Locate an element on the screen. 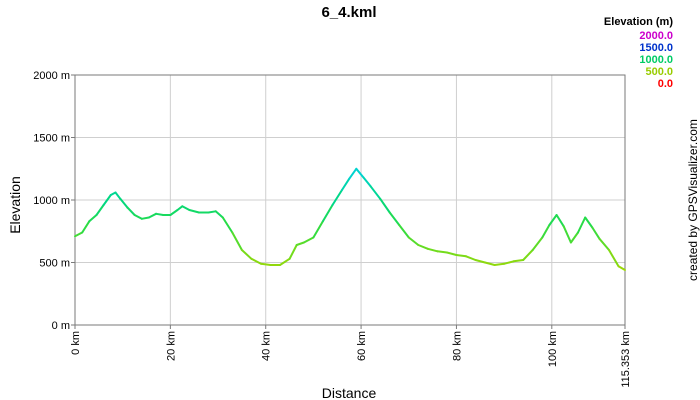  y-tick-label: 1000 m is located at coordinates (51, 201).